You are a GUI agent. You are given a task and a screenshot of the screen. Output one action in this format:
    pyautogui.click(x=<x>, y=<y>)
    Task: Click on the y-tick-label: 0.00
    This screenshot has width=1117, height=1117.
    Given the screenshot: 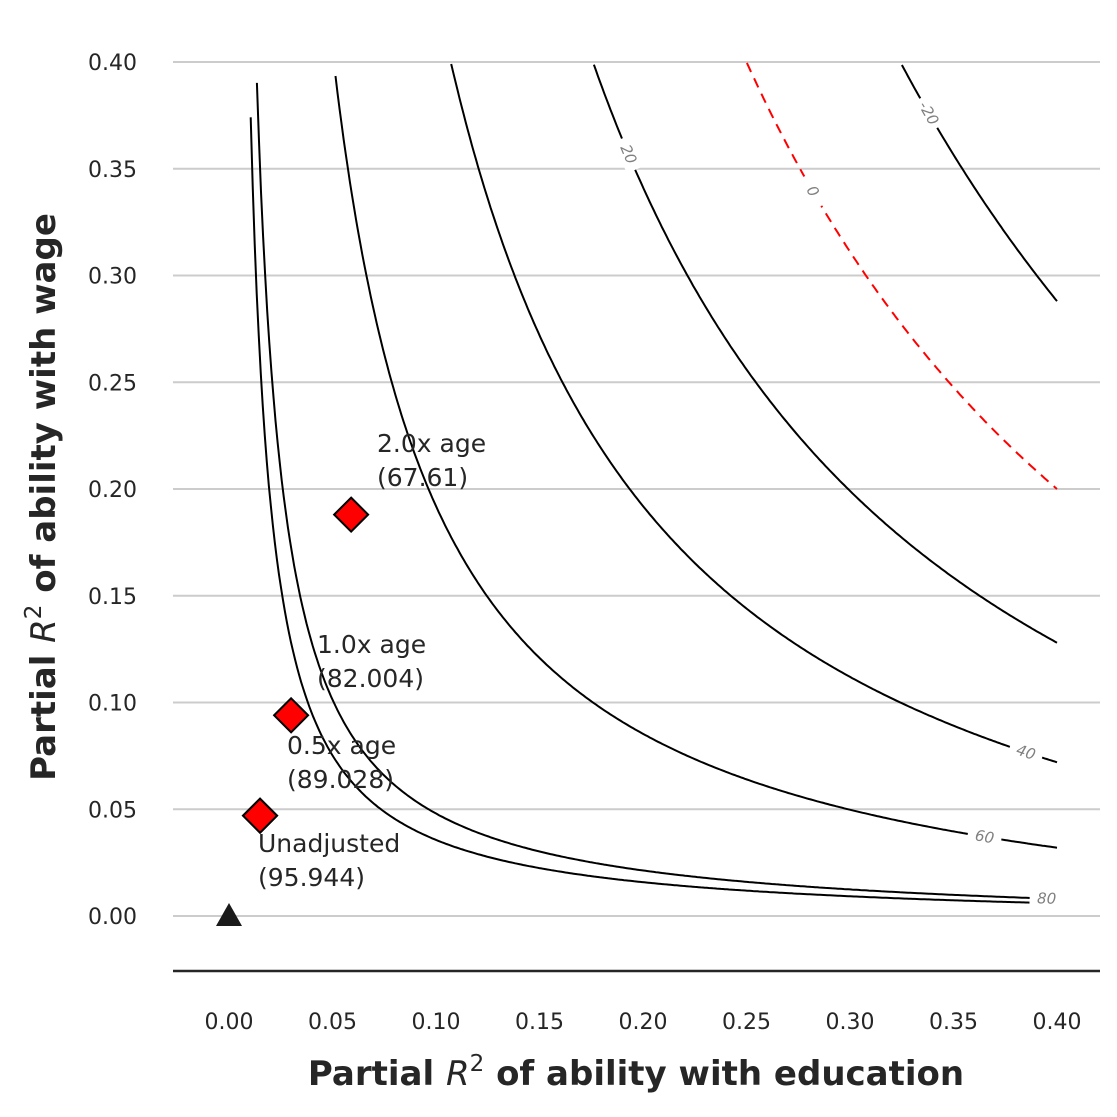 What is the action you would take?
    pyautogui.click(x=112, y=917)
    